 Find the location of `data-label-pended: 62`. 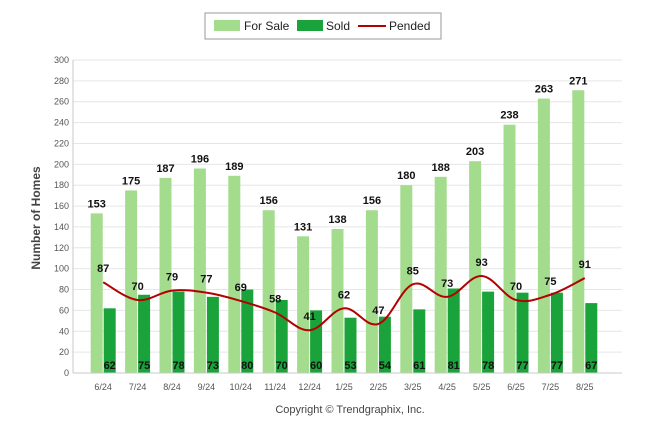

data-label-pended: 62 is located at coordinates (344, 295).